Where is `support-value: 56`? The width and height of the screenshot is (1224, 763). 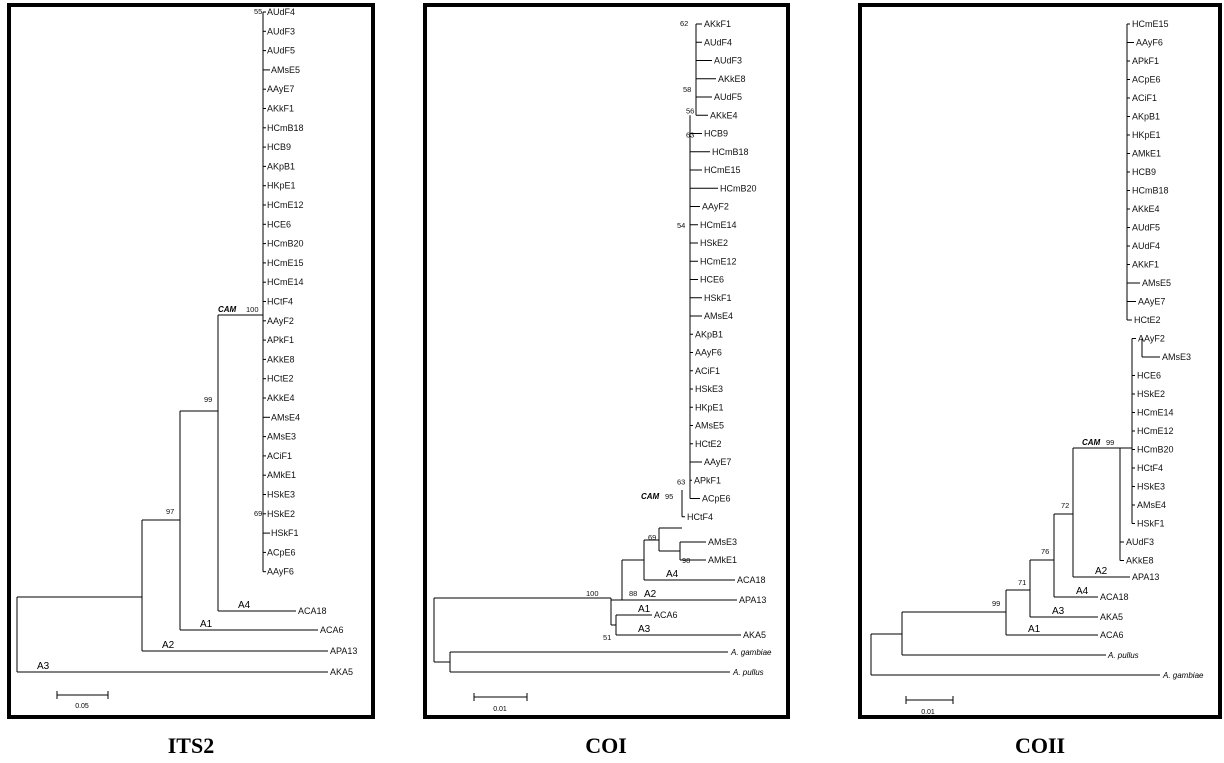 support-value: 56 is located at coordinates (690, 110).